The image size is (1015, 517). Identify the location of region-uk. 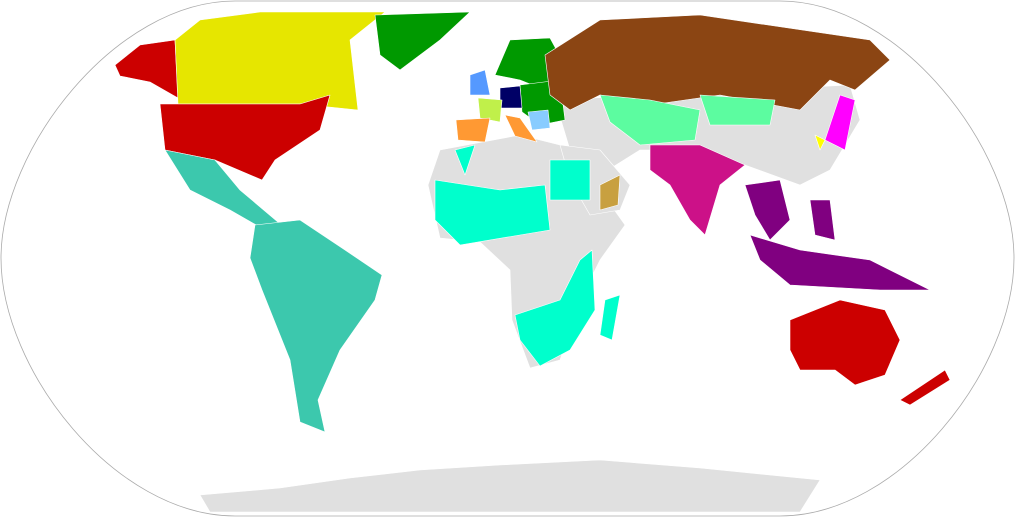
(480, 82).